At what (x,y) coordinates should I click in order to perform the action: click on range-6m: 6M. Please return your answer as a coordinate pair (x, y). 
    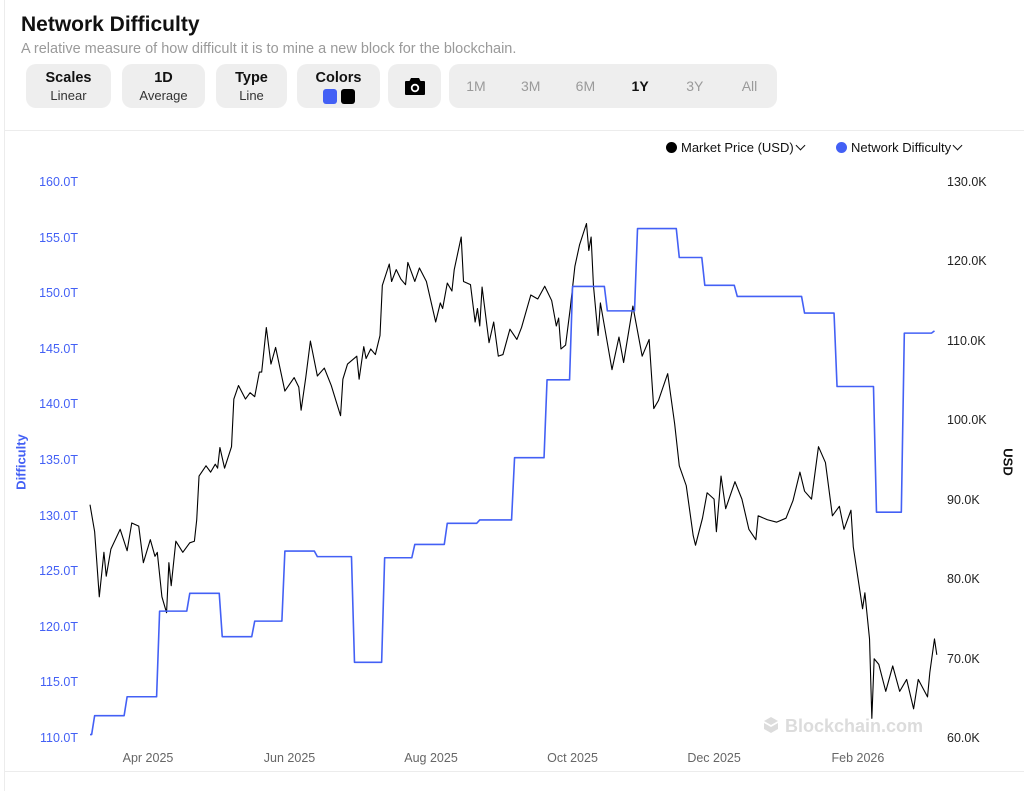
    Looking at the image, I should click on (585, 86).